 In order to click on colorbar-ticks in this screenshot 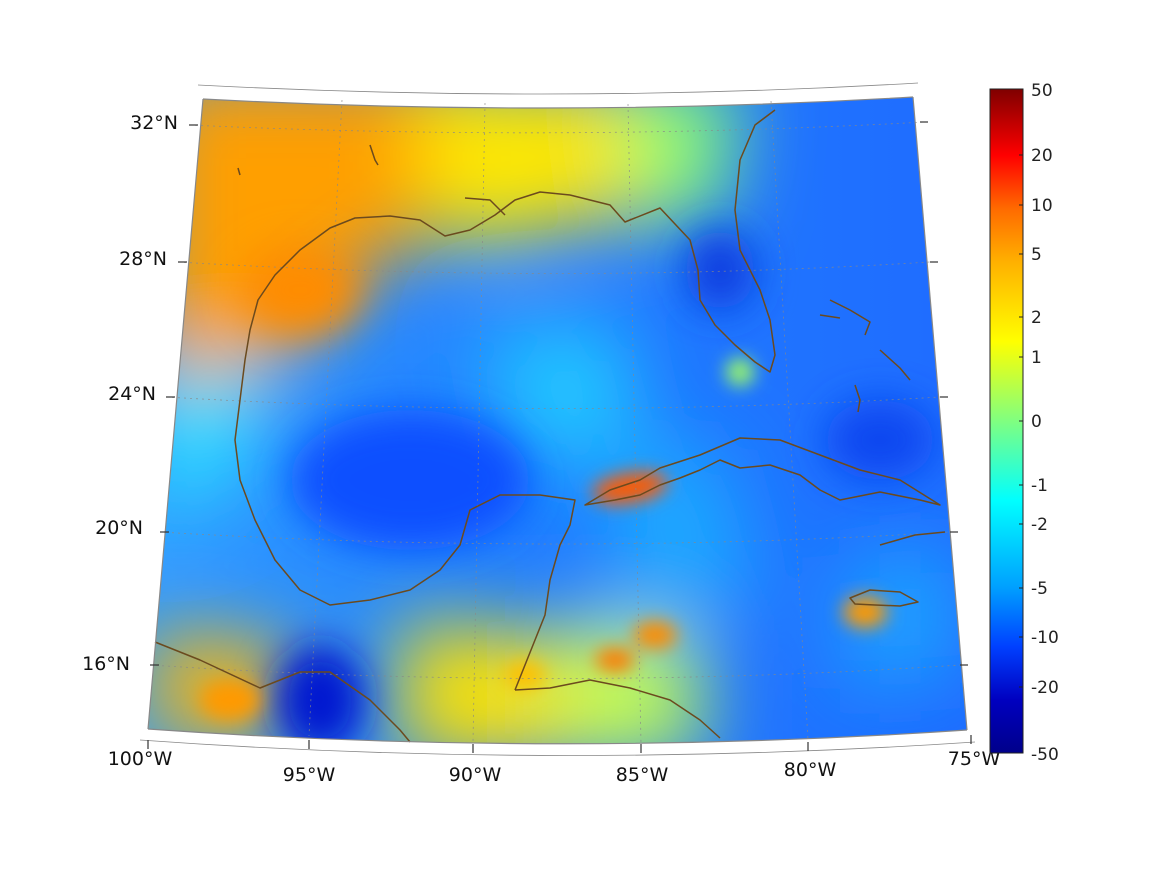, I will do `click(1021, 421)`.